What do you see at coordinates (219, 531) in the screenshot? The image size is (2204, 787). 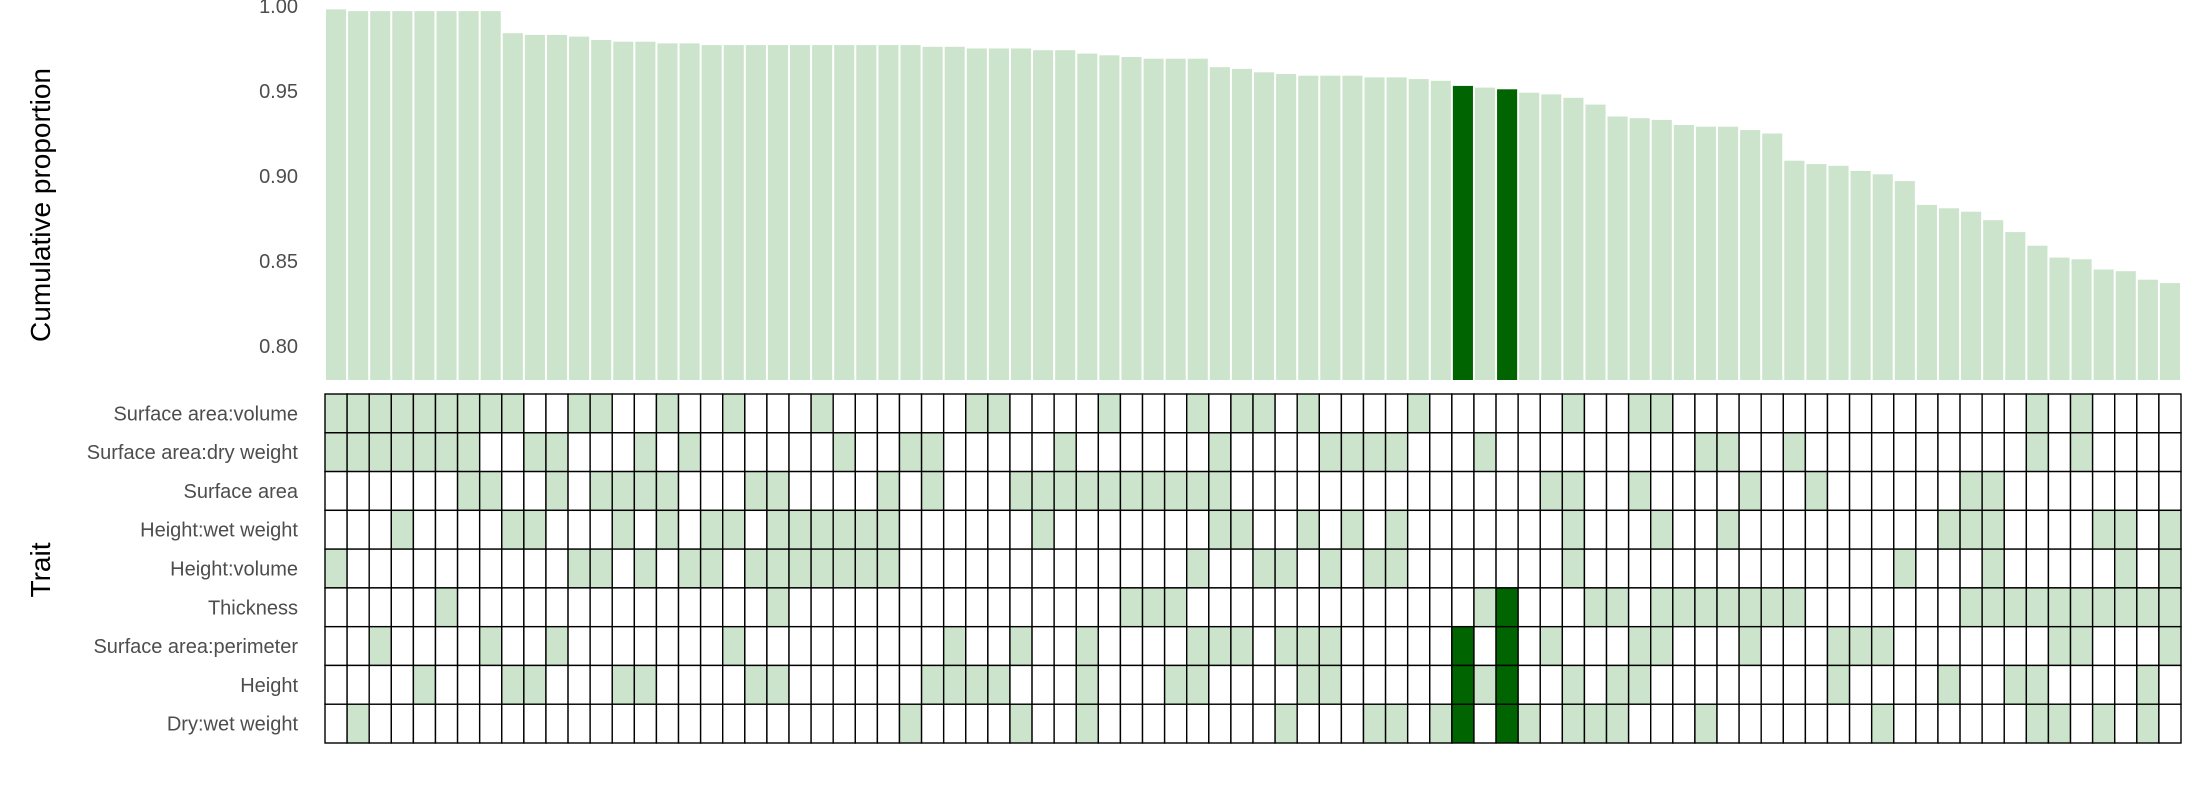 I see `trait-label: Height:wet weight` at bounding box center [219, 531].